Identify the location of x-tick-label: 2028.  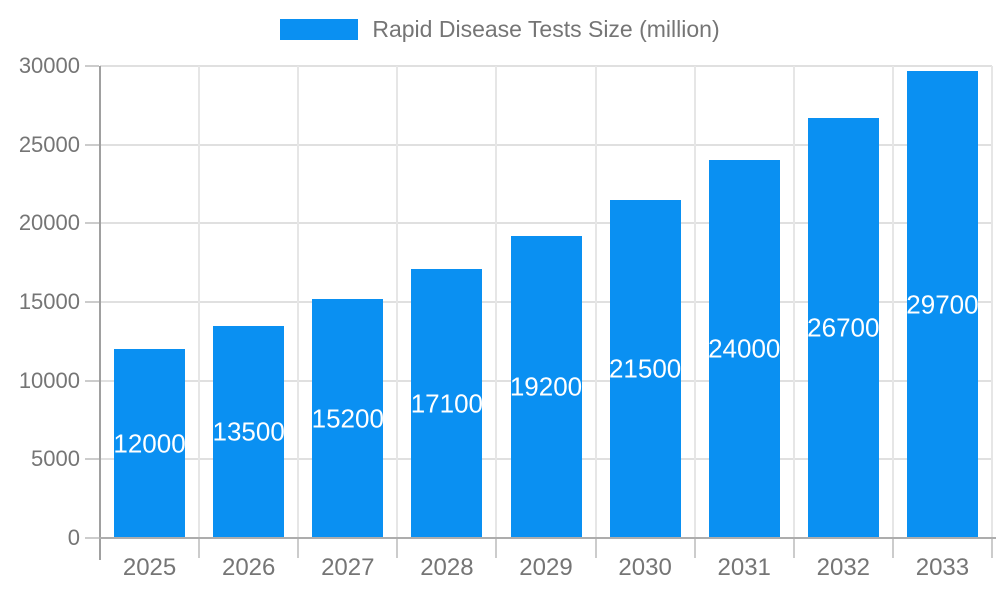
(447, 567).